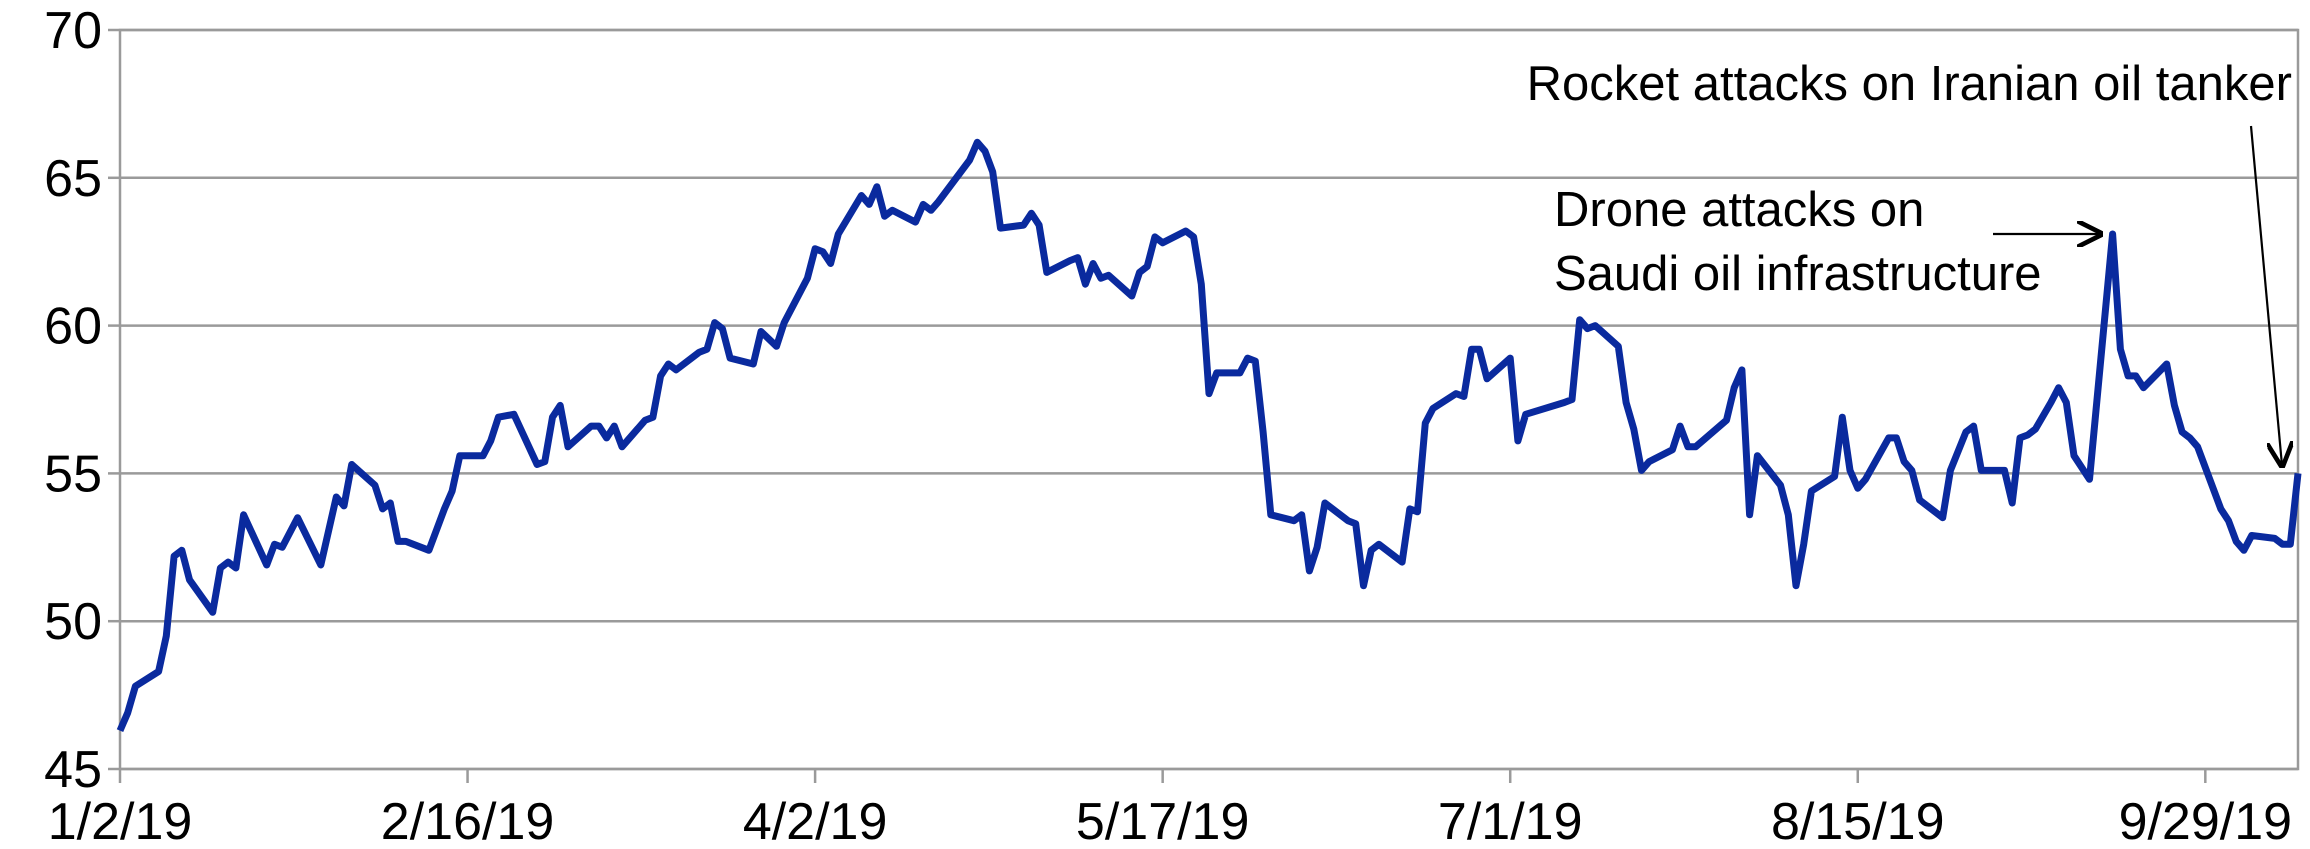 Image resolution: width=2310 pixels, height=849 pixels. I want to click on y-tick-label: 55, so click(73, 474).